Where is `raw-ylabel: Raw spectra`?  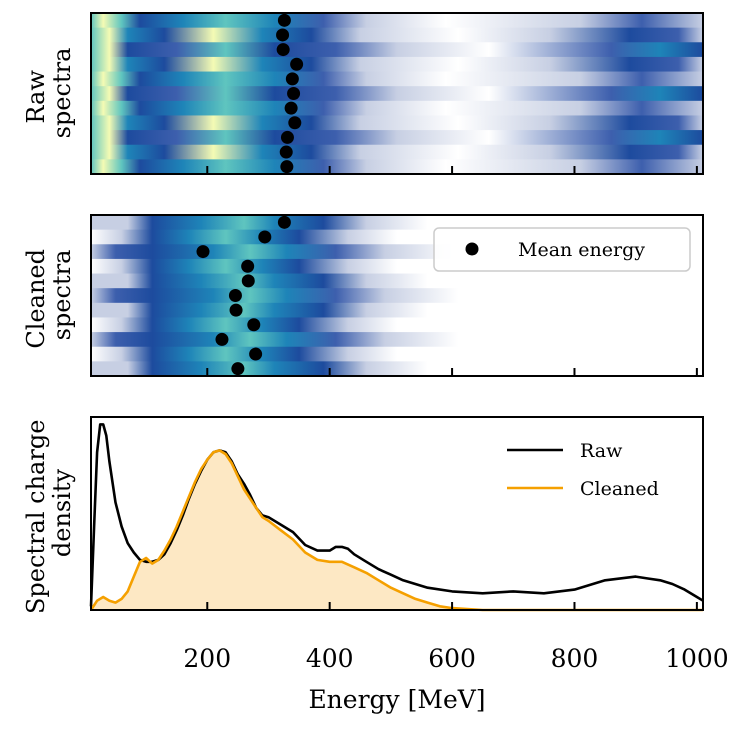
raw-ylabel: Raw spectra is located at coordinates (49, 93).